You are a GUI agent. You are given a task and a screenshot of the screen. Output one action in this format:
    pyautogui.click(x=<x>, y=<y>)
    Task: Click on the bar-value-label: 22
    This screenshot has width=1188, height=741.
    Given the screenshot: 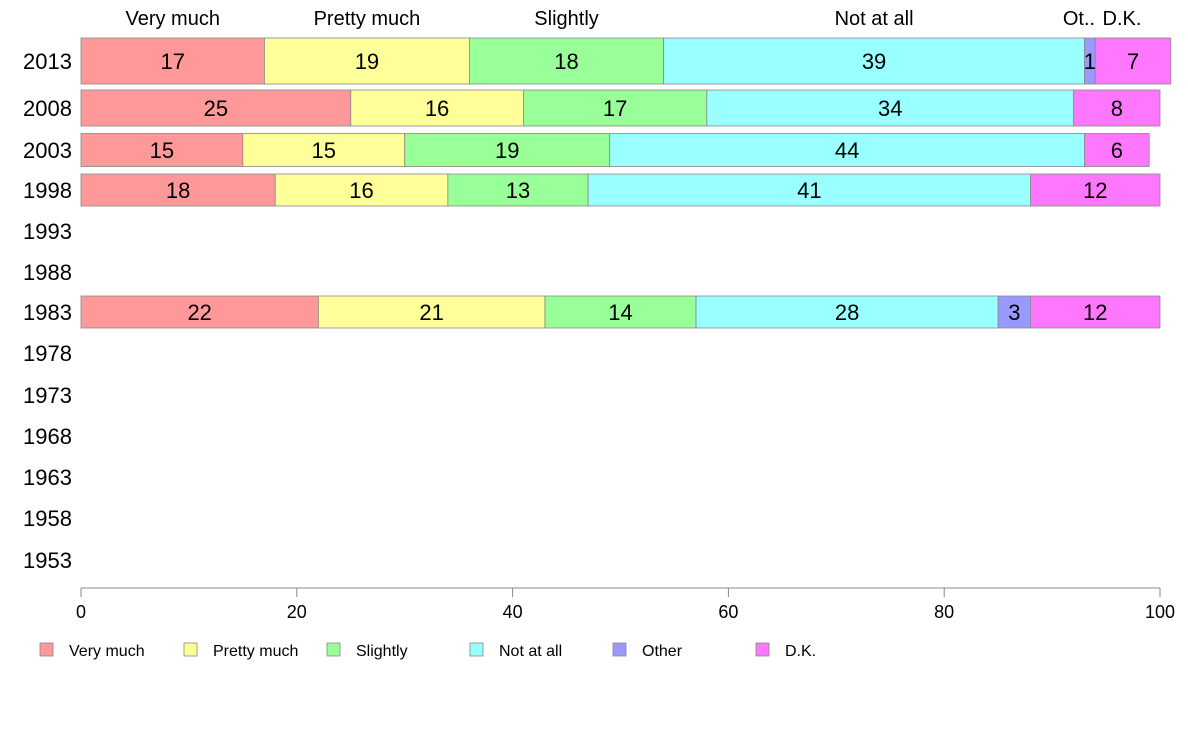 What is the action you would take?
    pyautogui.click(x=199, y=312)
    